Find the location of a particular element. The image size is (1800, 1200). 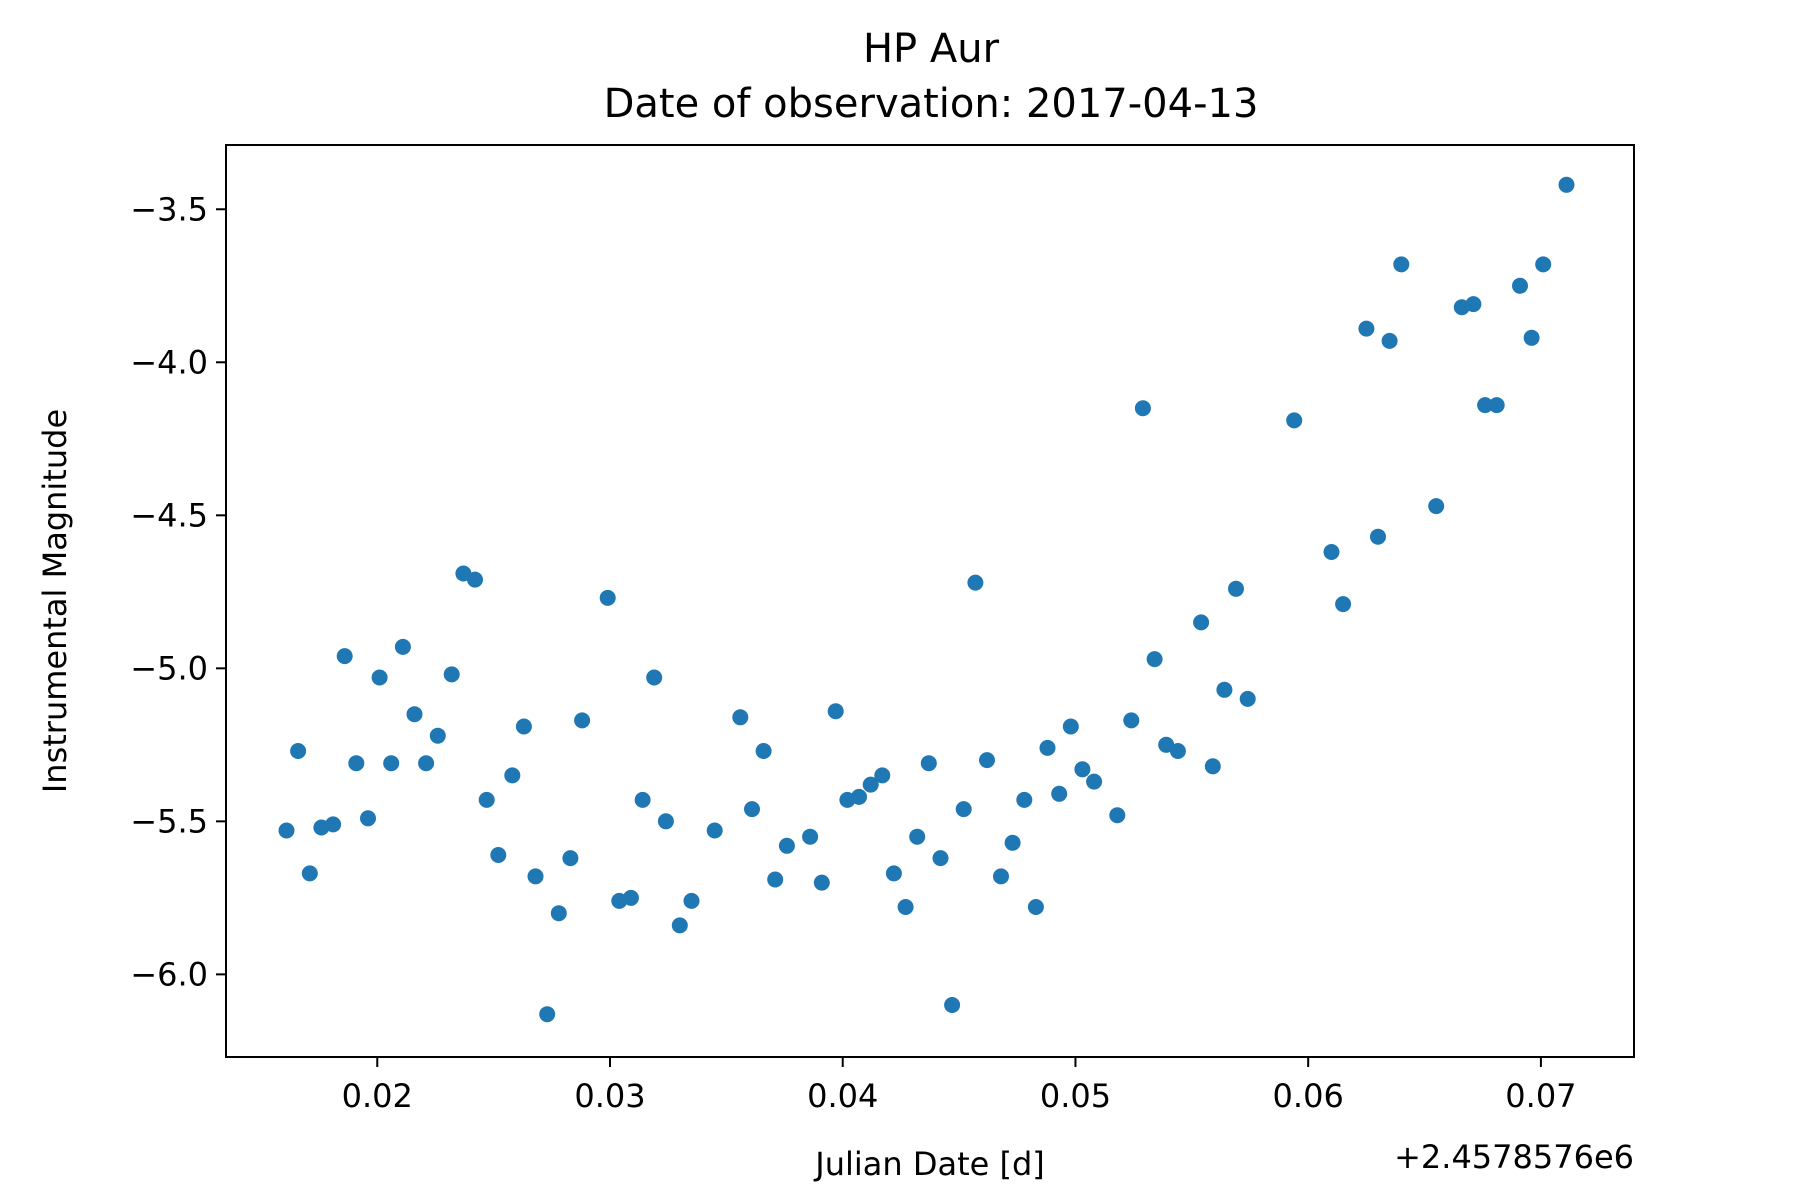

chart-subtitle: Date of observation: 2017-04-13 is located at coordinates (931, 104).